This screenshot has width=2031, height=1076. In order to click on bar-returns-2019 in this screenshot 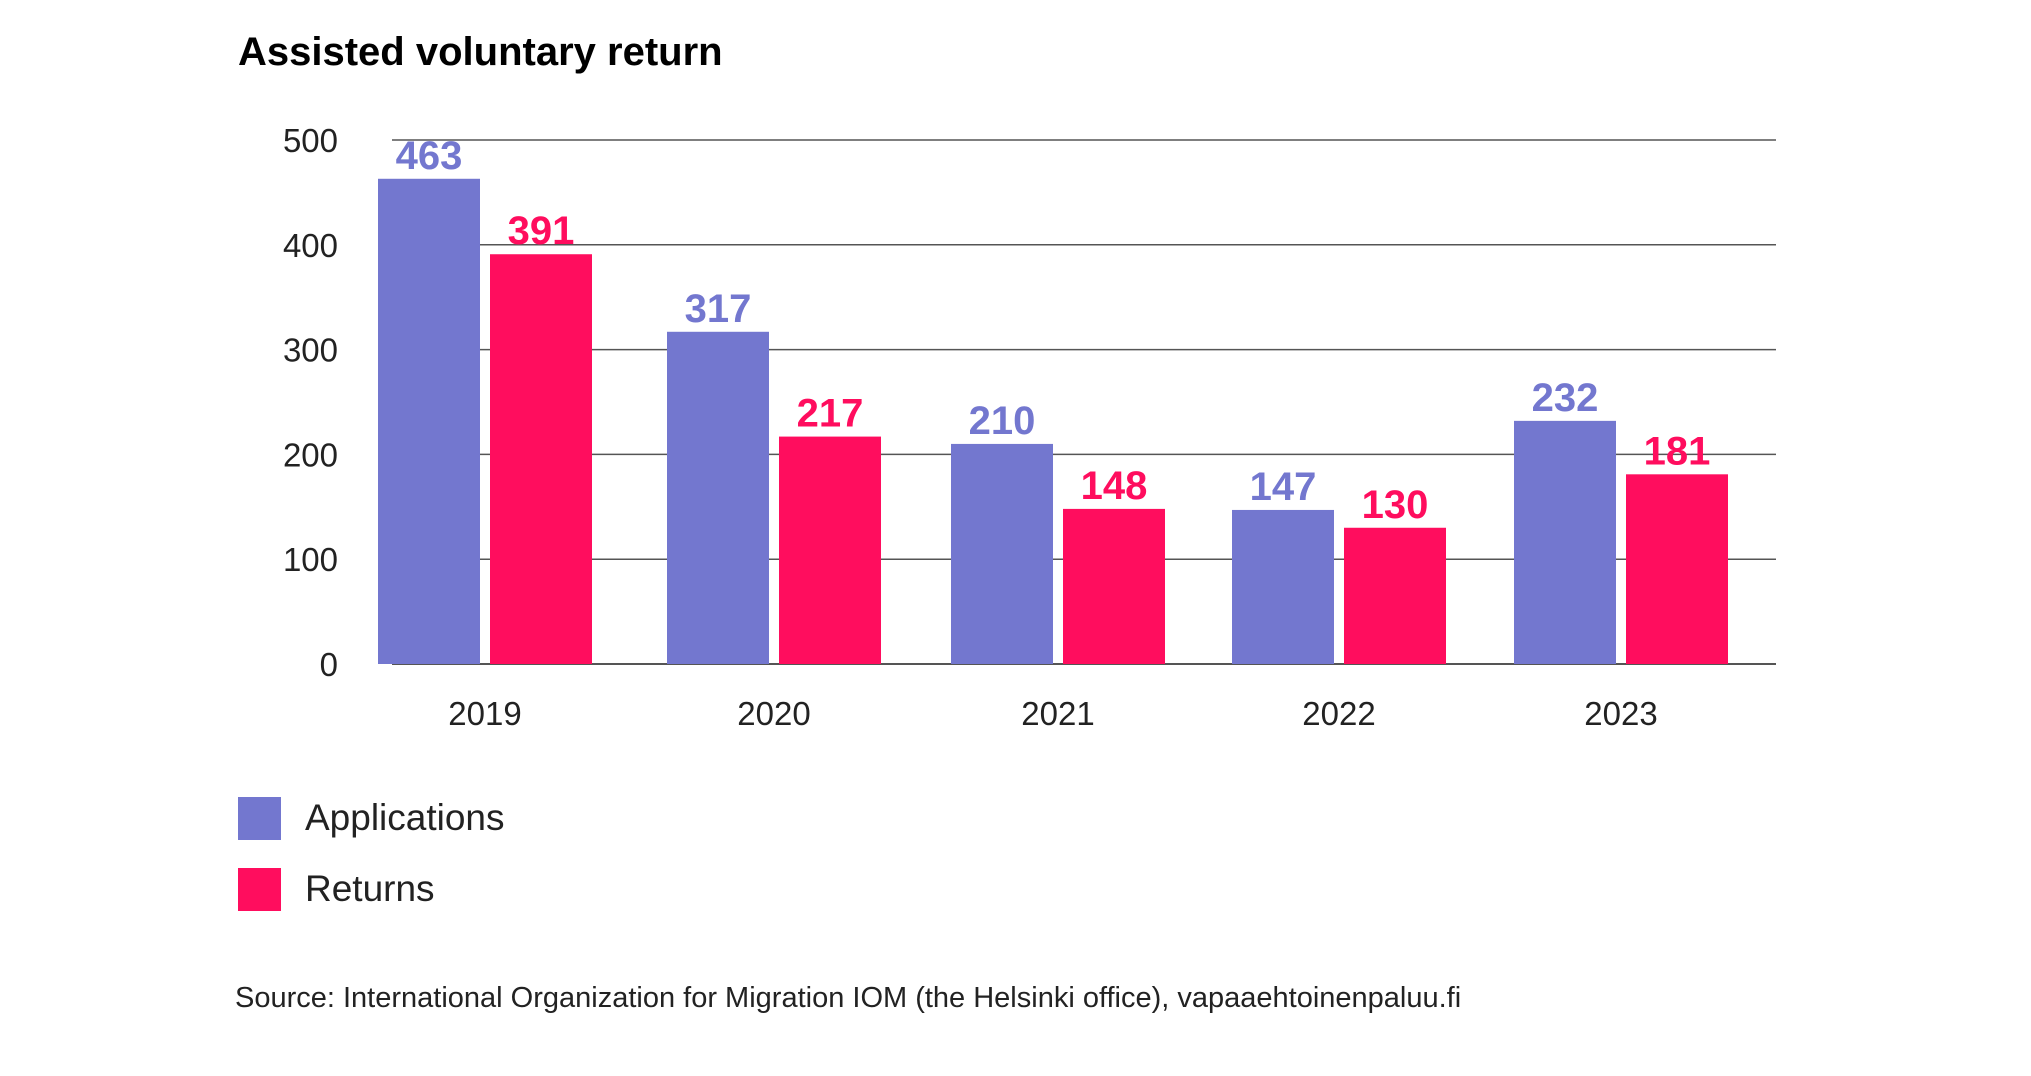, I will do `click(541, 459)`.